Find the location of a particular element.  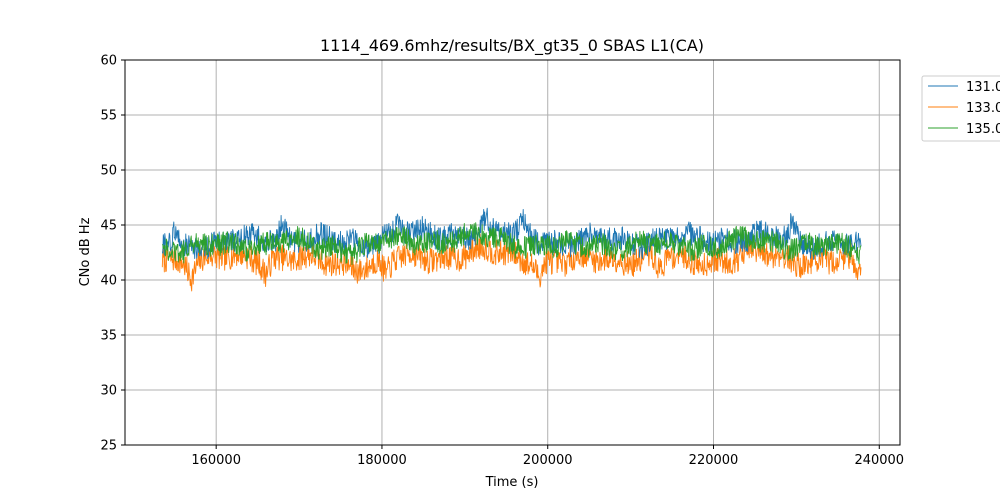

y-tick-label: 45 is located at coordinates (108, 226).